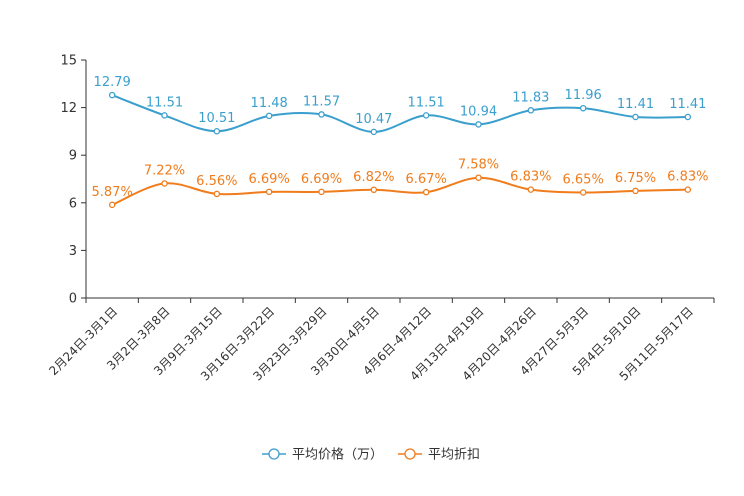  Describe the element at coordinates (530, 97) in the screenshot. I see `data-label: 11.83` at that location.